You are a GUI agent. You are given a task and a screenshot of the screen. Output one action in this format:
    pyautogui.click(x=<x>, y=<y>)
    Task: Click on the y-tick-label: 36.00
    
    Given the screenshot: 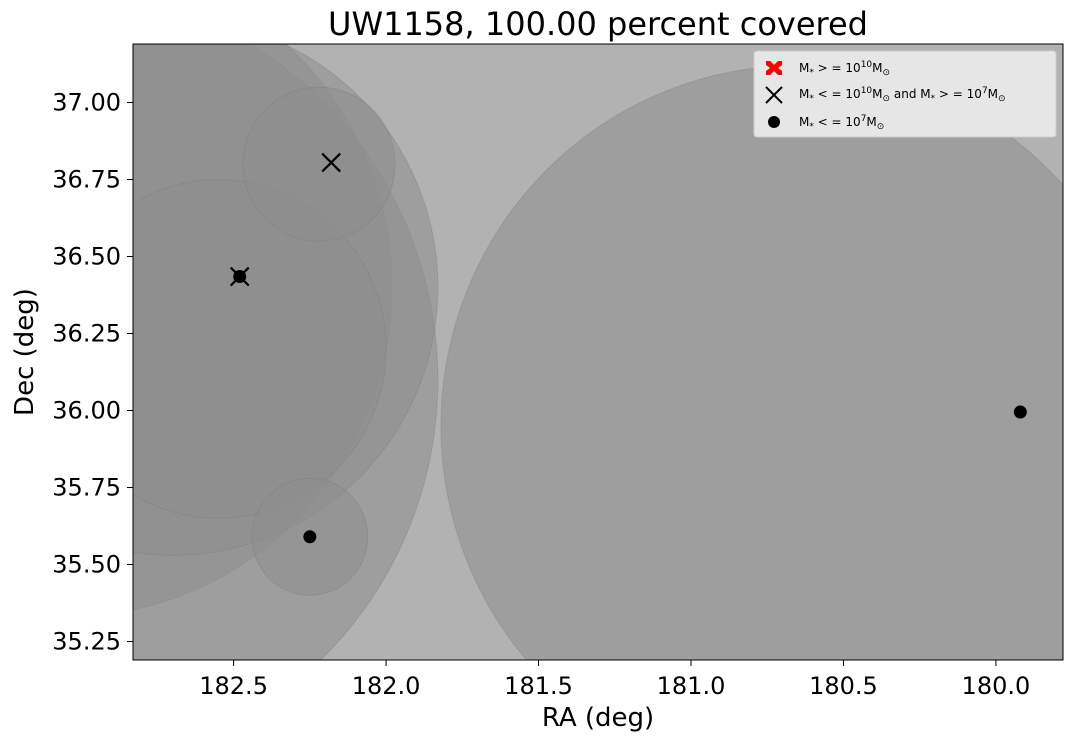 What is the action you would take?
    pyautogui.click(x=86, y=411)
    